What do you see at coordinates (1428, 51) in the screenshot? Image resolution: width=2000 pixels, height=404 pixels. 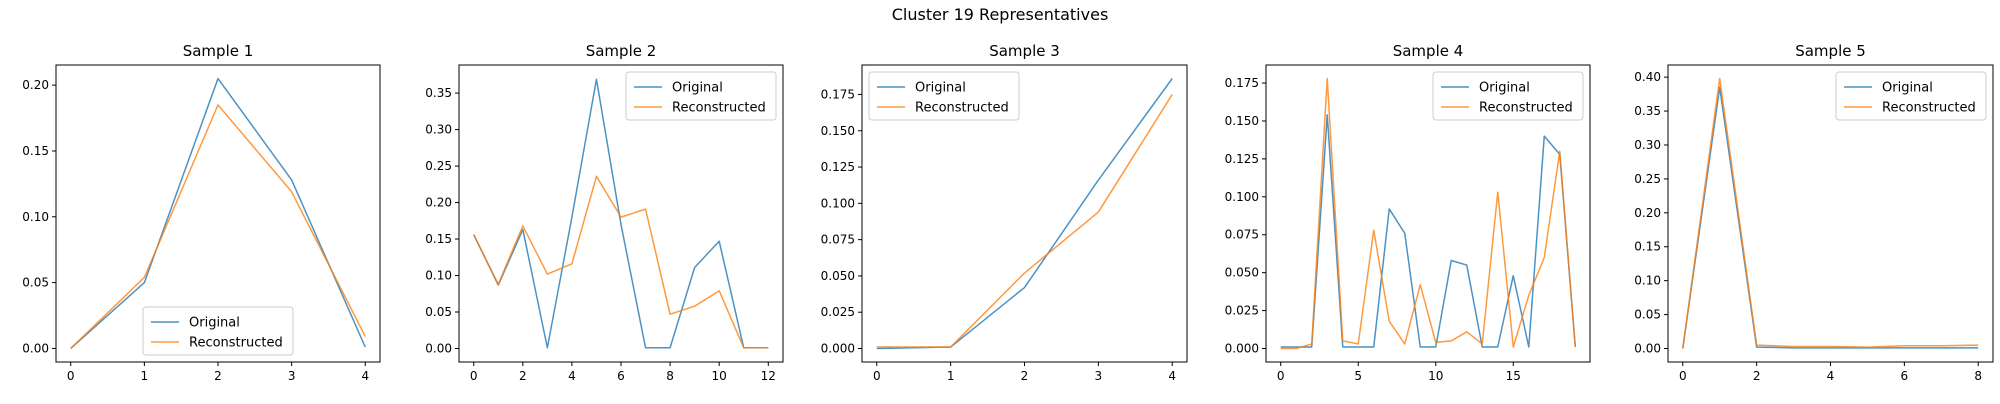 I see `subplot-title: Sample 4` at bounding box center [1428, 51].